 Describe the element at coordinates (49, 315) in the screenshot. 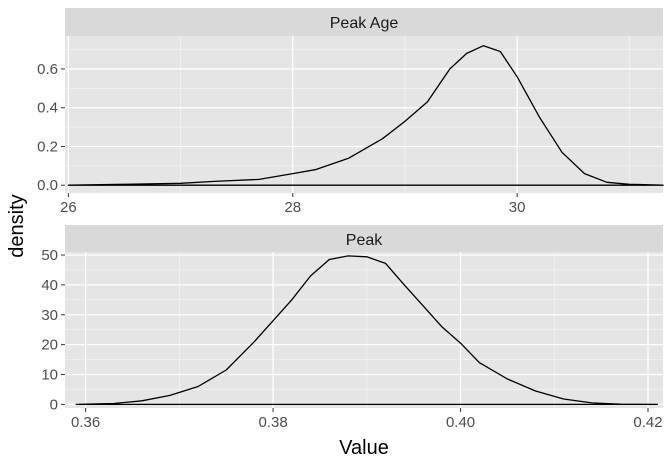

I see `y-tick-label: 30` at that location.